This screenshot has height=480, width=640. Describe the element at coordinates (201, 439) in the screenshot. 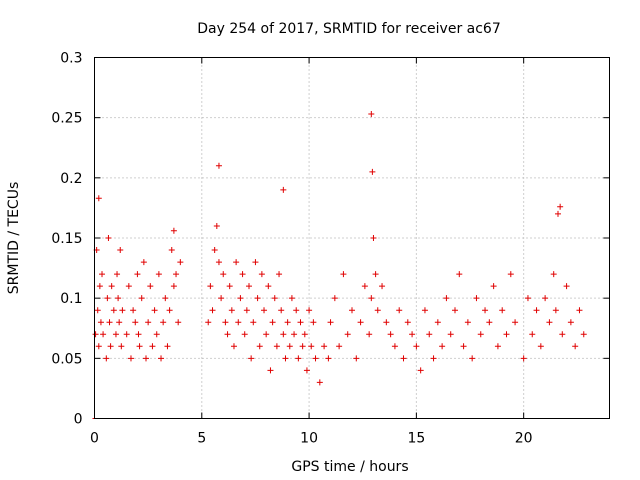

I see `x-tick-label: 5` at that location.